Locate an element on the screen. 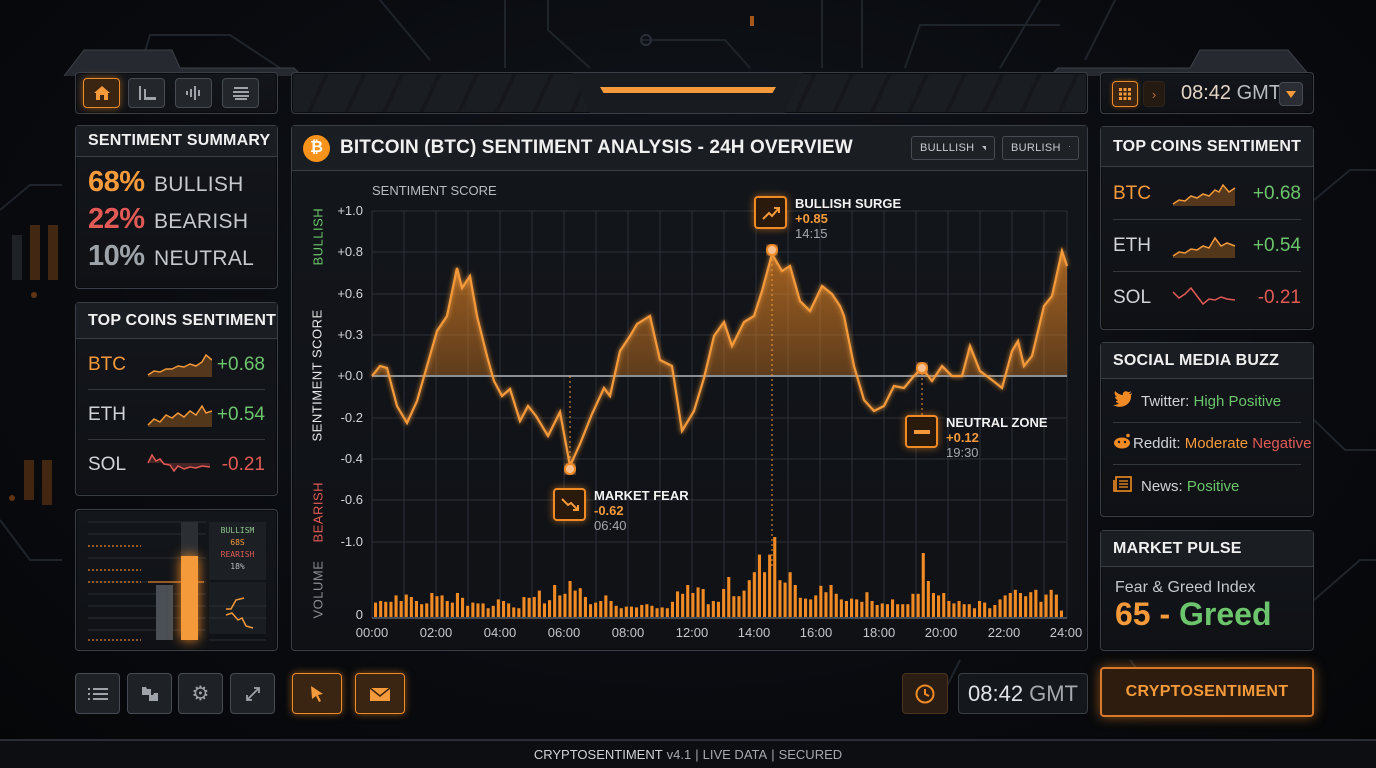  bar-chart-button is located at coordinates (146, 93).